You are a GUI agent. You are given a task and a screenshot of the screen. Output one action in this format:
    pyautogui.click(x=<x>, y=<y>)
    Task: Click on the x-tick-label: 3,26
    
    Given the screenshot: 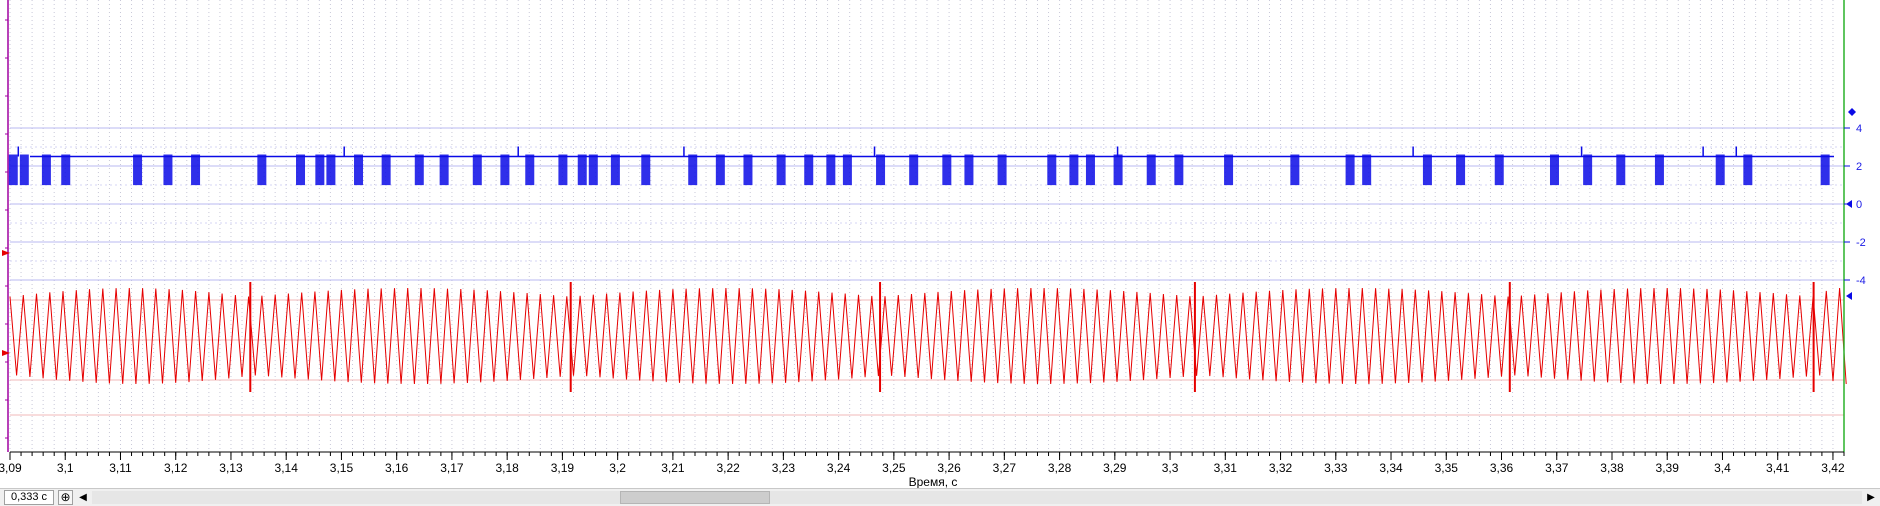 What is the action you would take?
    pyautogui.click(x=949, y=468)
    